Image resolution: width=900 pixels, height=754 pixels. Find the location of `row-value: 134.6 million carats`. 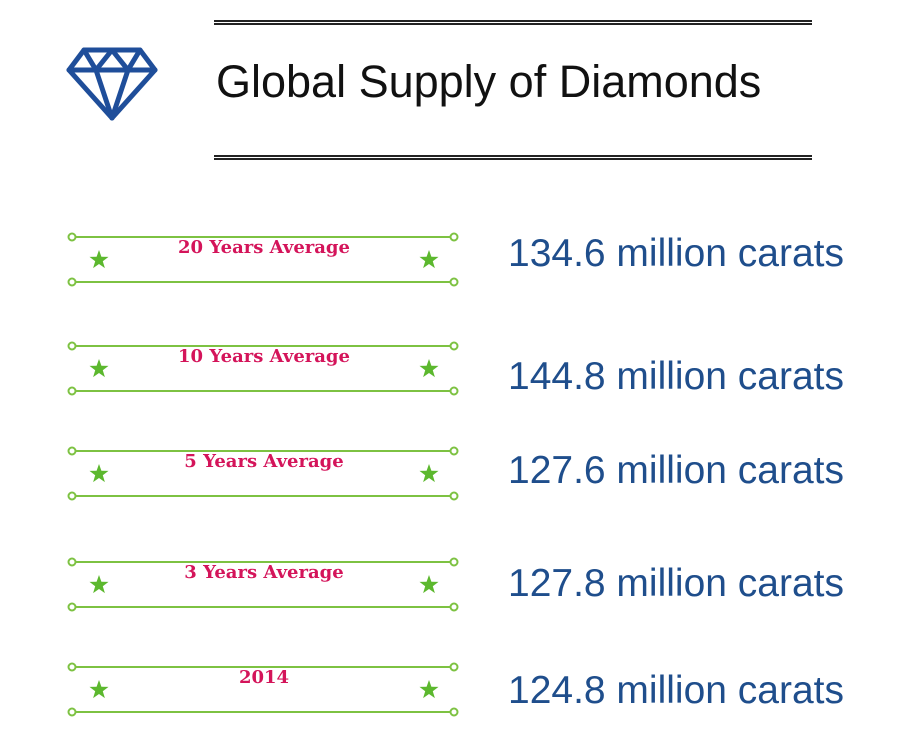

row-value: 134.6 million carats is located at coordinates (676, 253).